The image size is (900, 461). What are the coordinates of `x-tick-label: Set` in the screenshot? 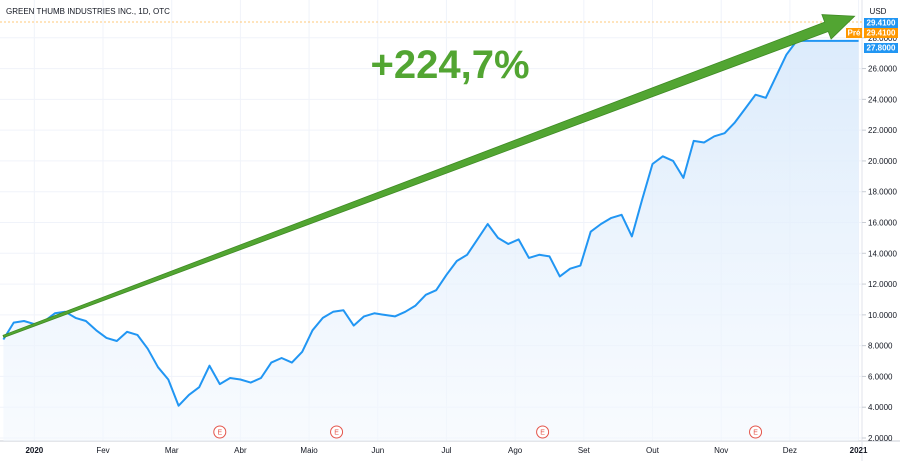 It's located at (584, 450).